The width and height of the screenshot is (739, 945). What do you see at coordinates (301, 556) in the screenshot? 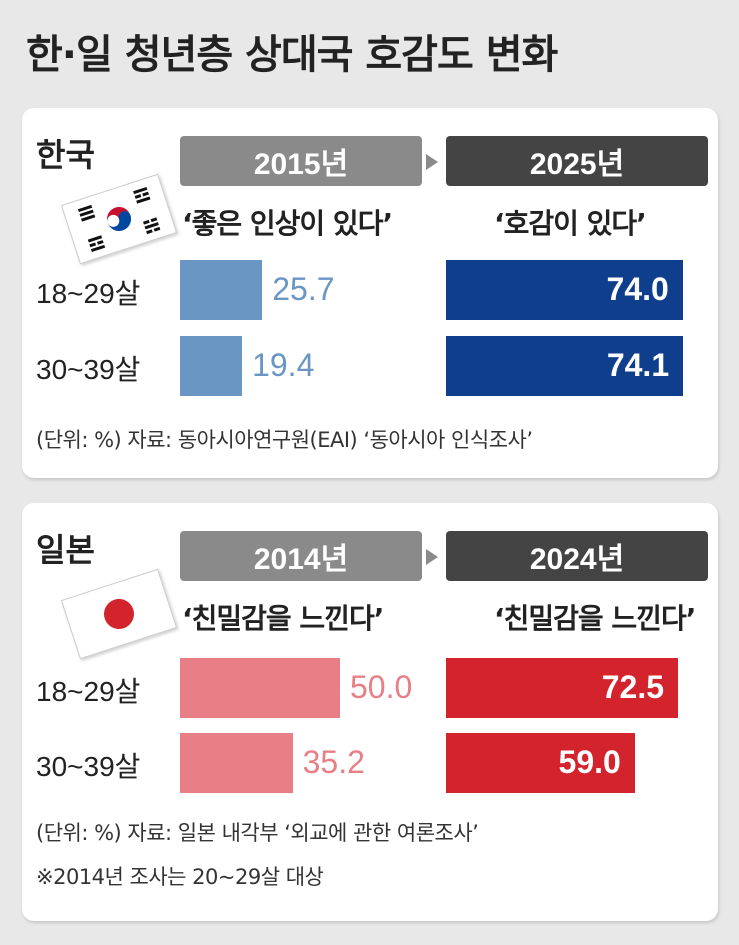
I see `year-label-2014: 2014년` at bounding box center [301, 556].